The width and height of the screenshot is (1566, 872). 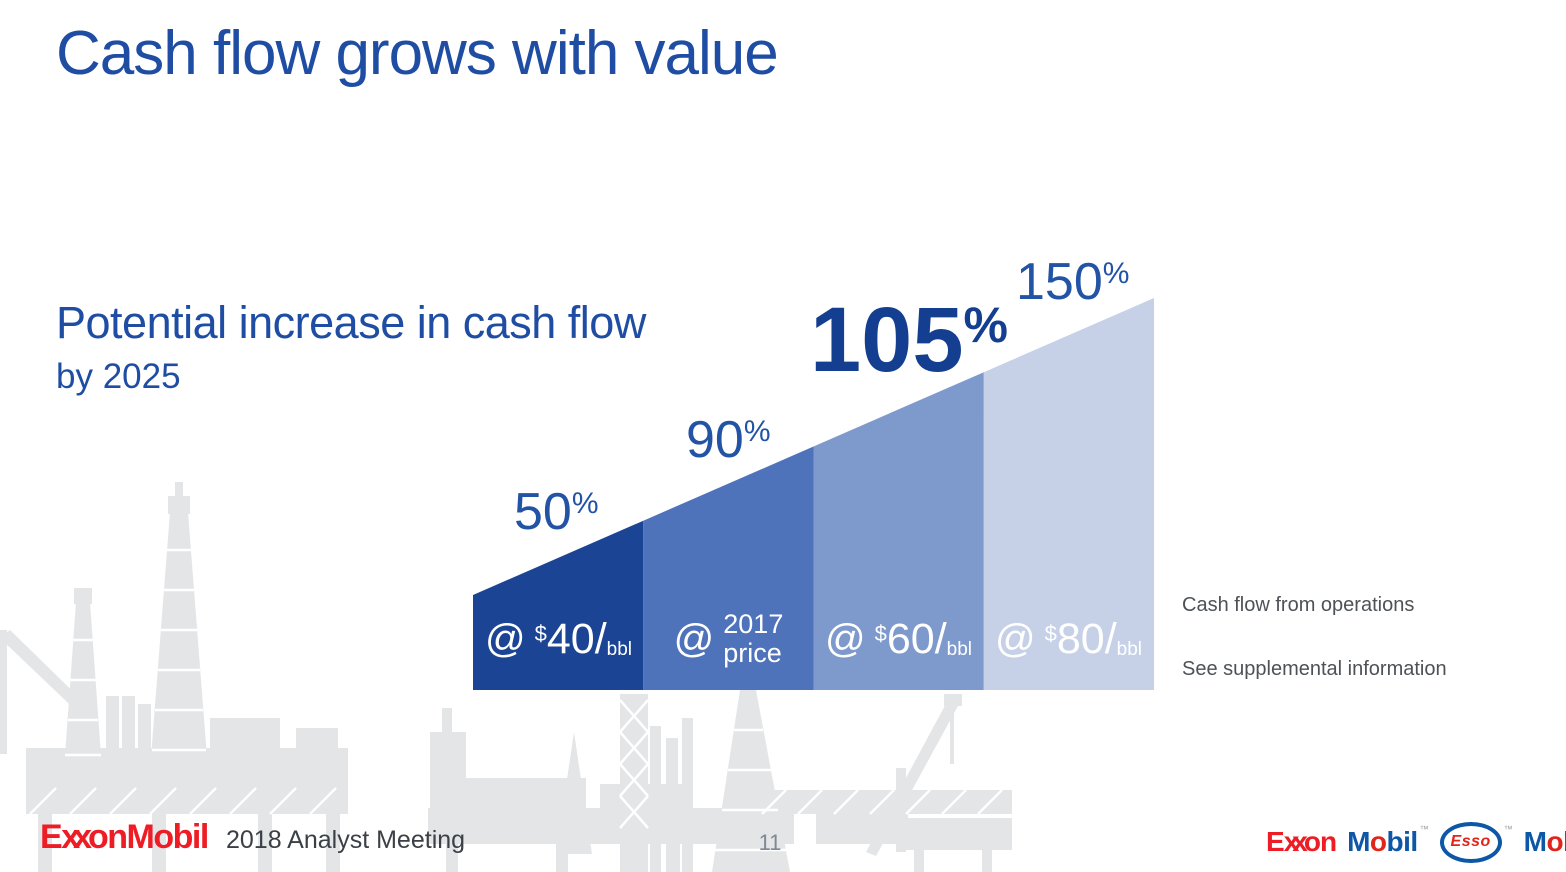 What do you see at coordinates (1314, 669) in the screenshot?
I see `note-see-supplemental-information: See supplemental information` at bounding box center [1314, 669].